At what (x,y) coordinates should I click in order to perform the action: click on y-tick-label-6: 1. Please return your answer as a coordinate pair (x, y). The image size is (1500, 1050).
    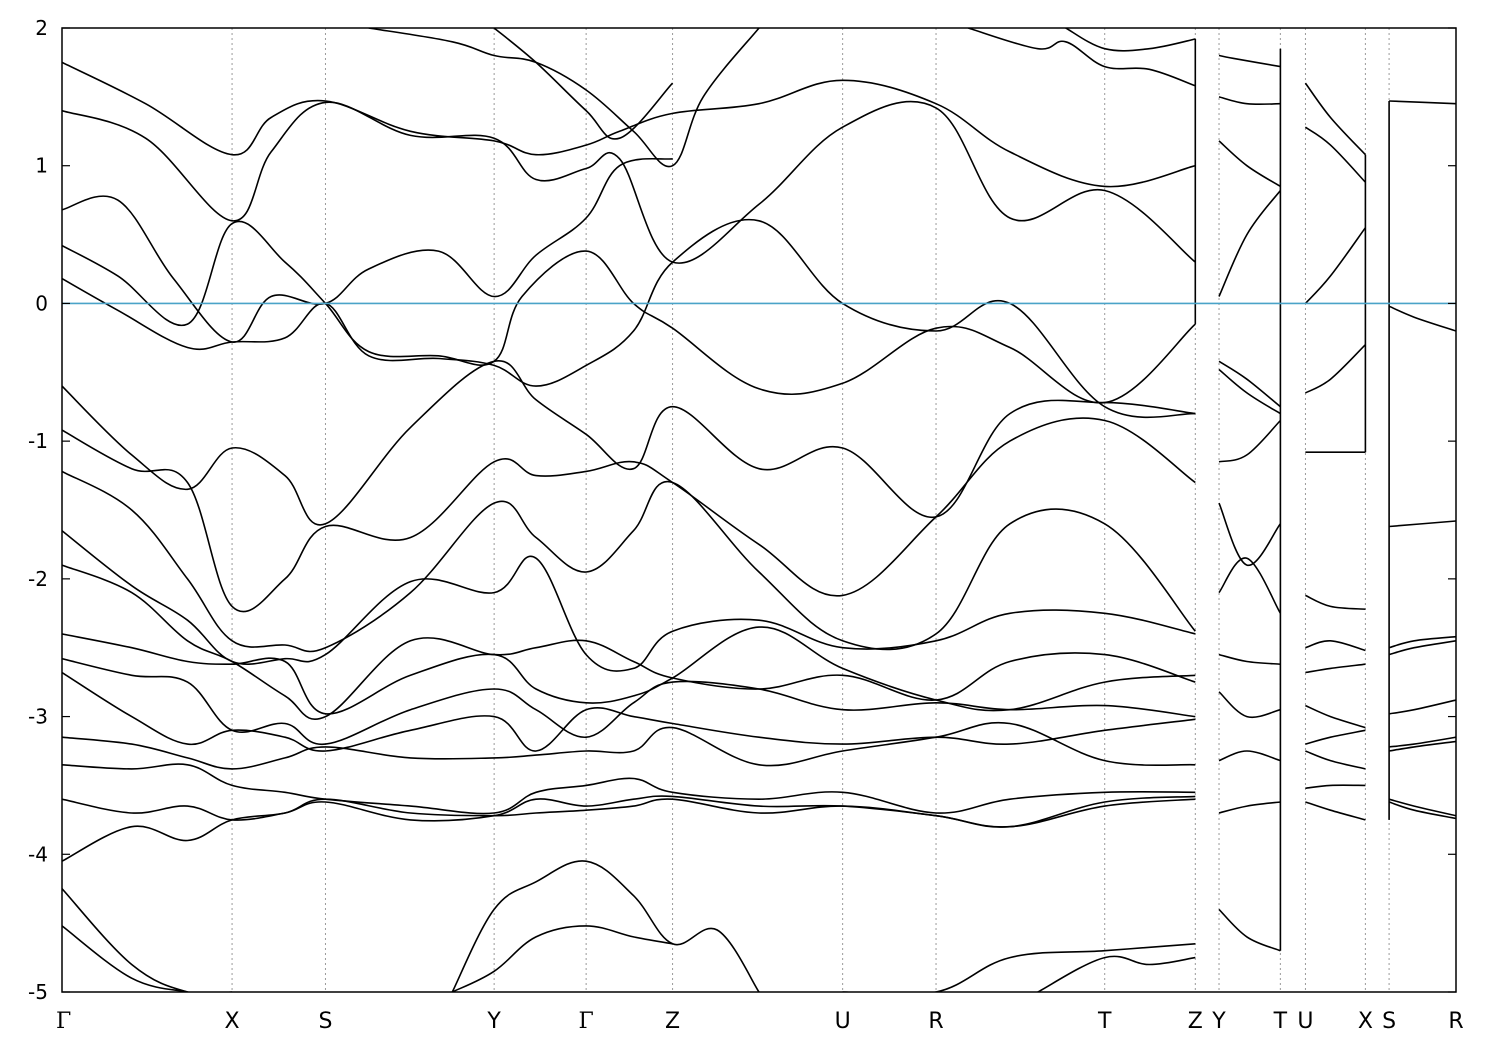
    Looking at the image, I should click on (41, 166).